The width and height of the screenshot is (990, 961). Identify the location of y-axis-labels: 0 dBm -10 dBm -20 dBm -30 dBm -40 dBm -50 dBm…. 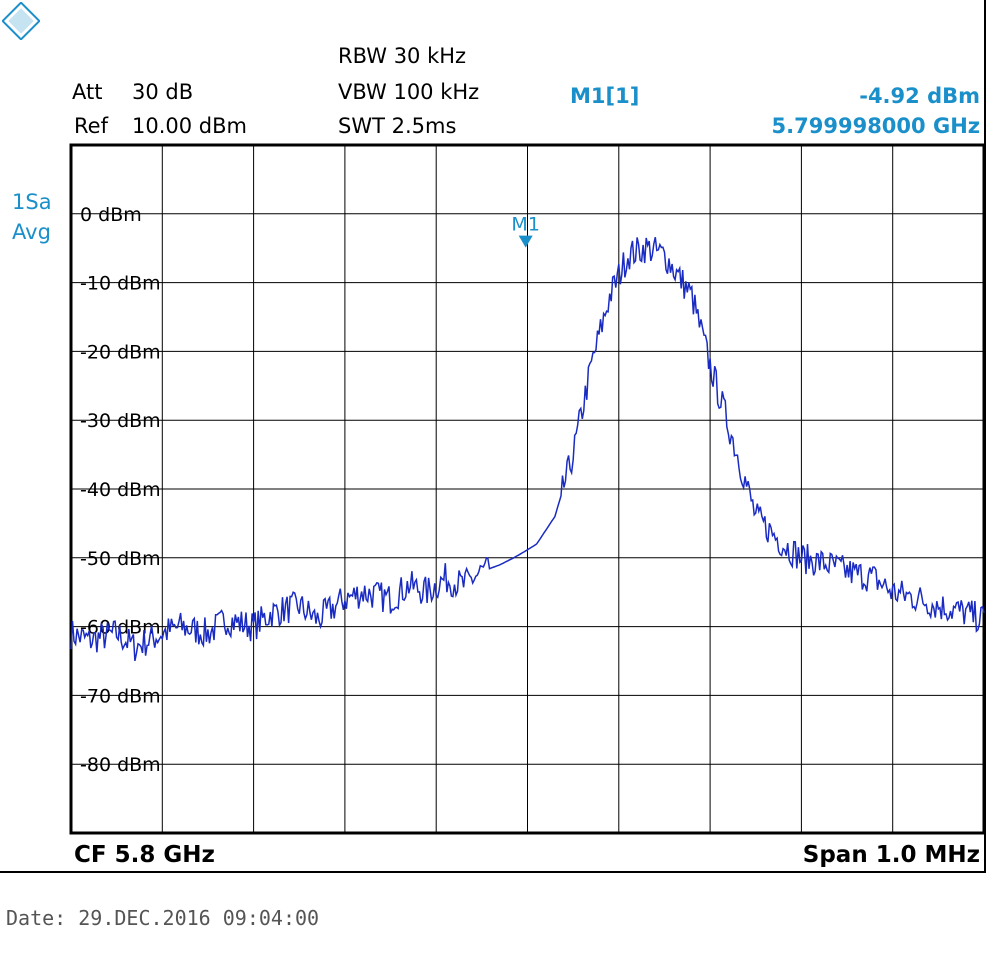
(120, 490).